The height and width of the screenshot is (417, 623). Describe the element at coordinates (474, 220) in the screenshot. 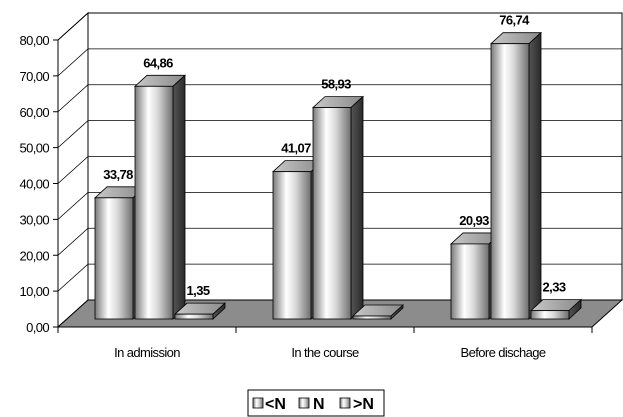

I see `data-label: 20,93` at that location.